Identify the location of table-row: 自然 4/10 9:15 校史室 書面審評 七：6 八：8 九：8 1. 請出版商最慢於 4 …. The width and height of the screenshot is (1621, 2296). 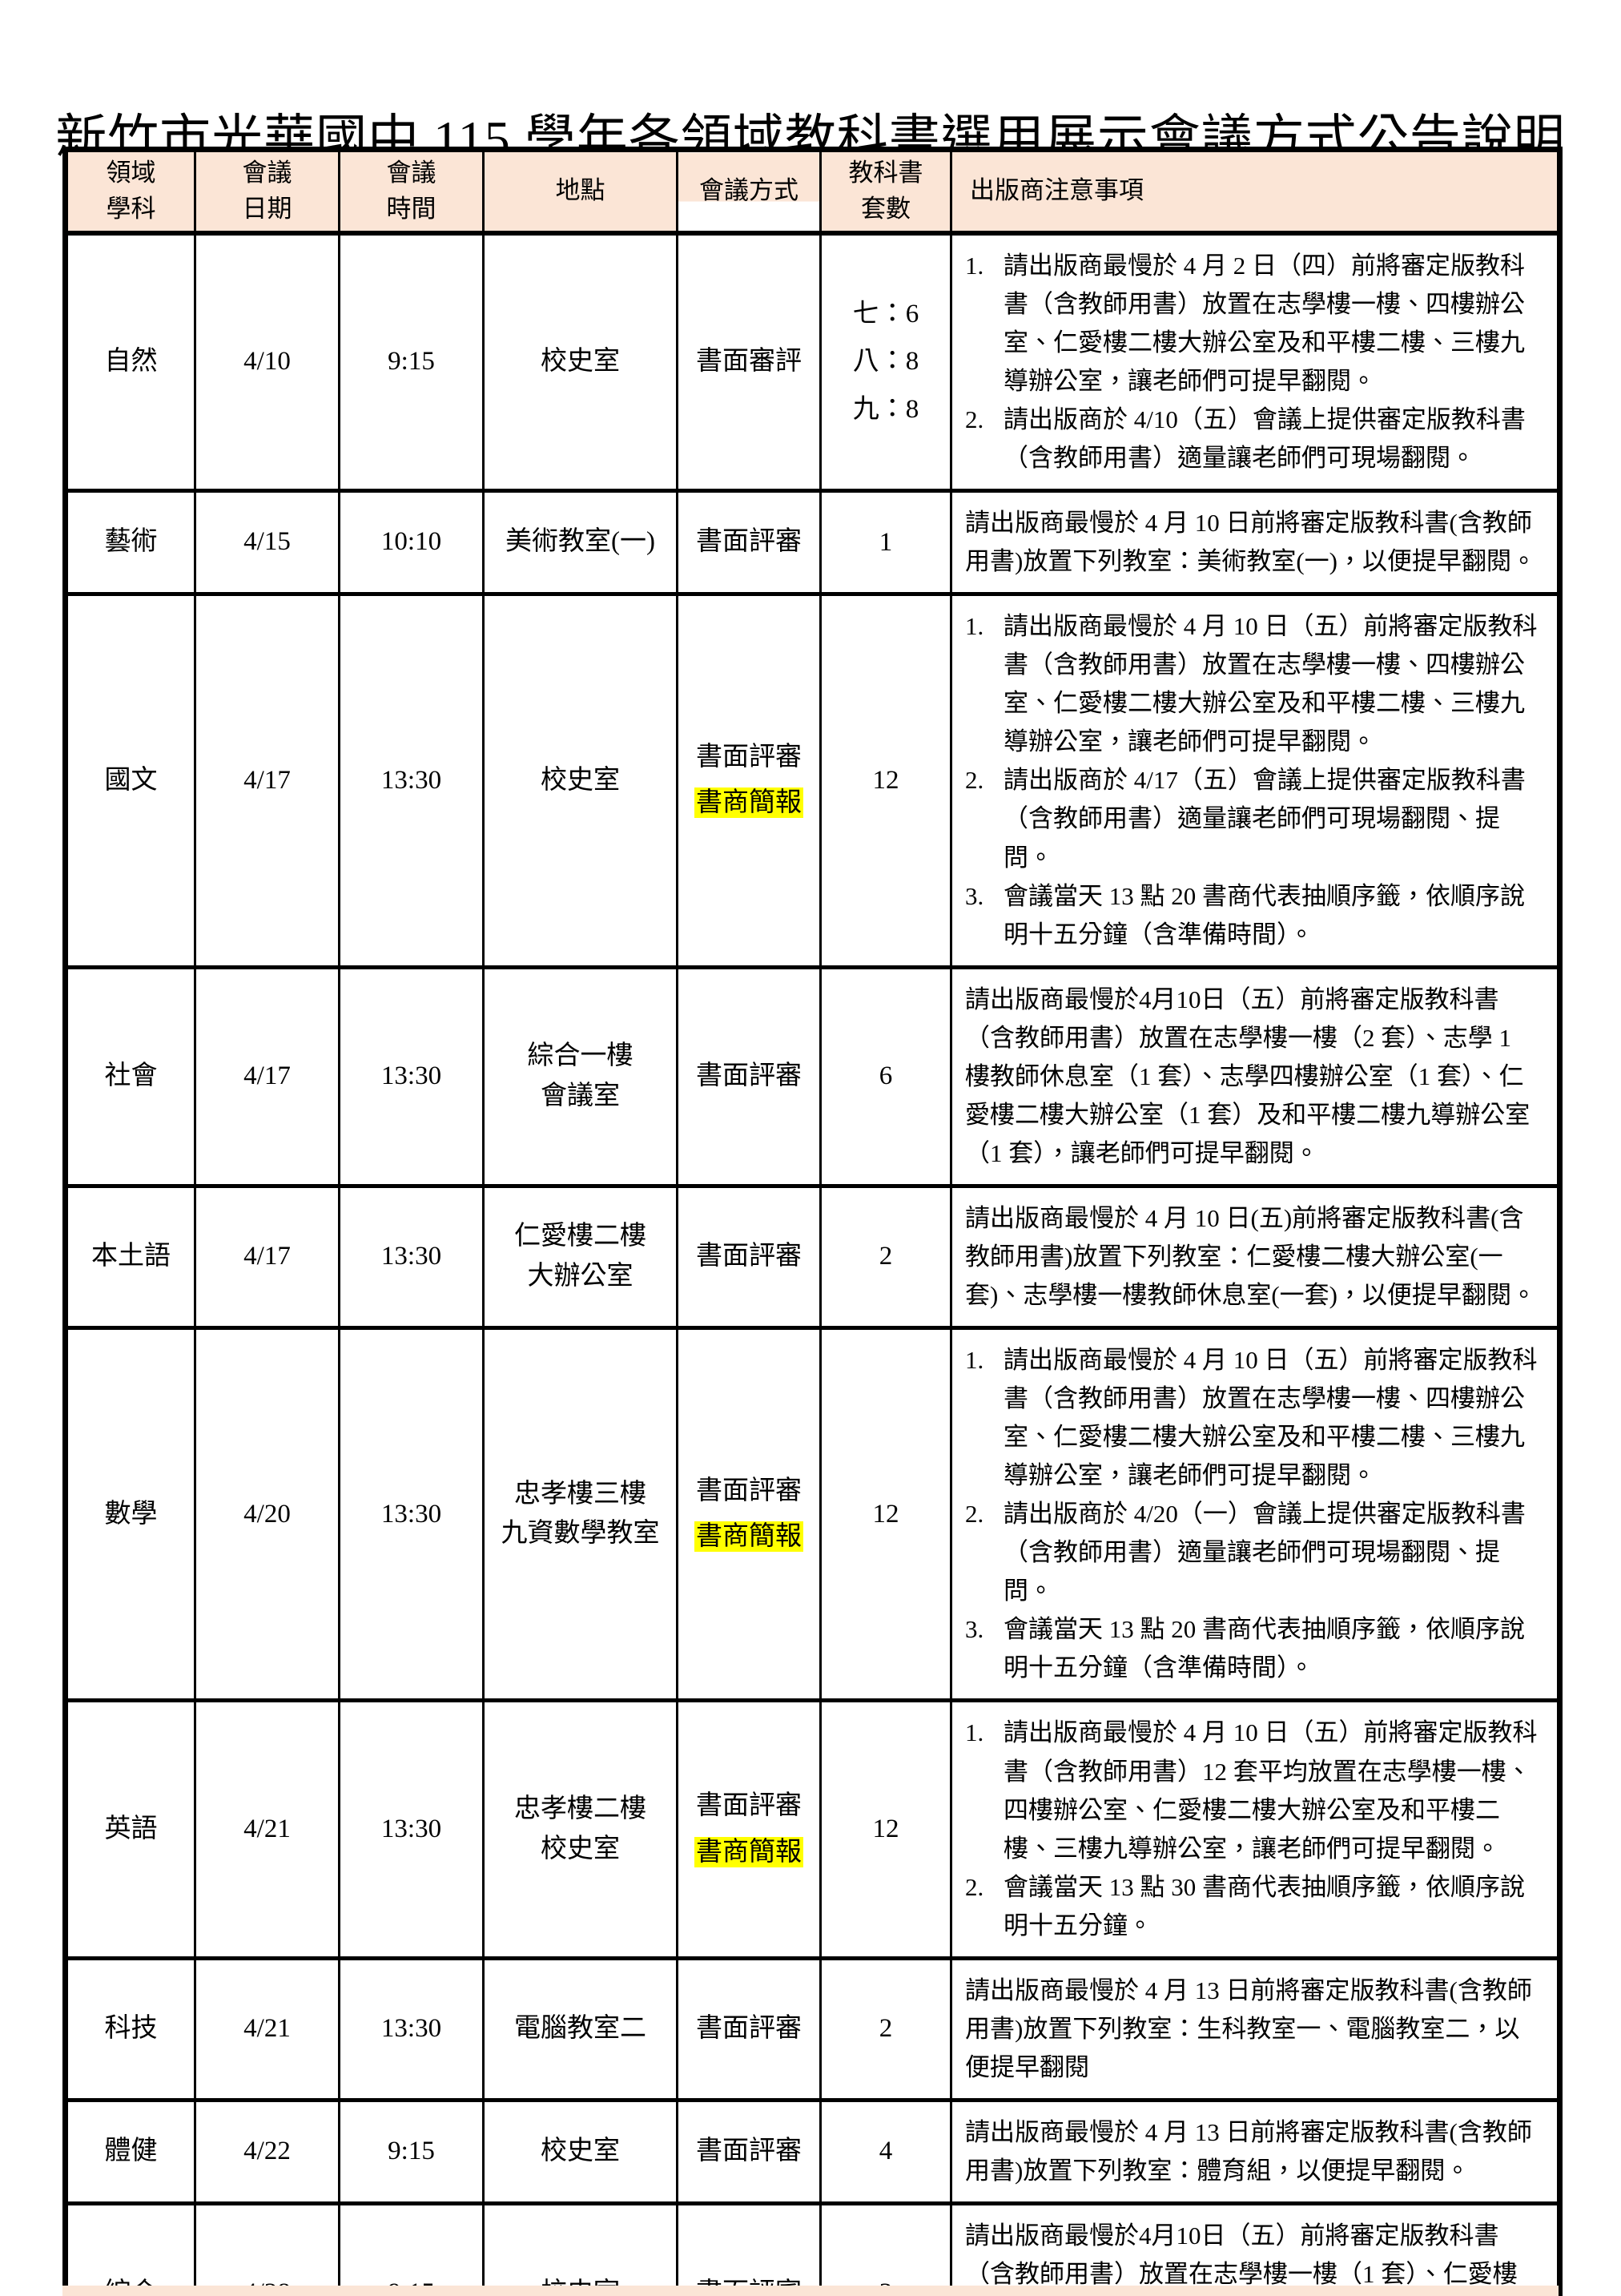
(812, 362).